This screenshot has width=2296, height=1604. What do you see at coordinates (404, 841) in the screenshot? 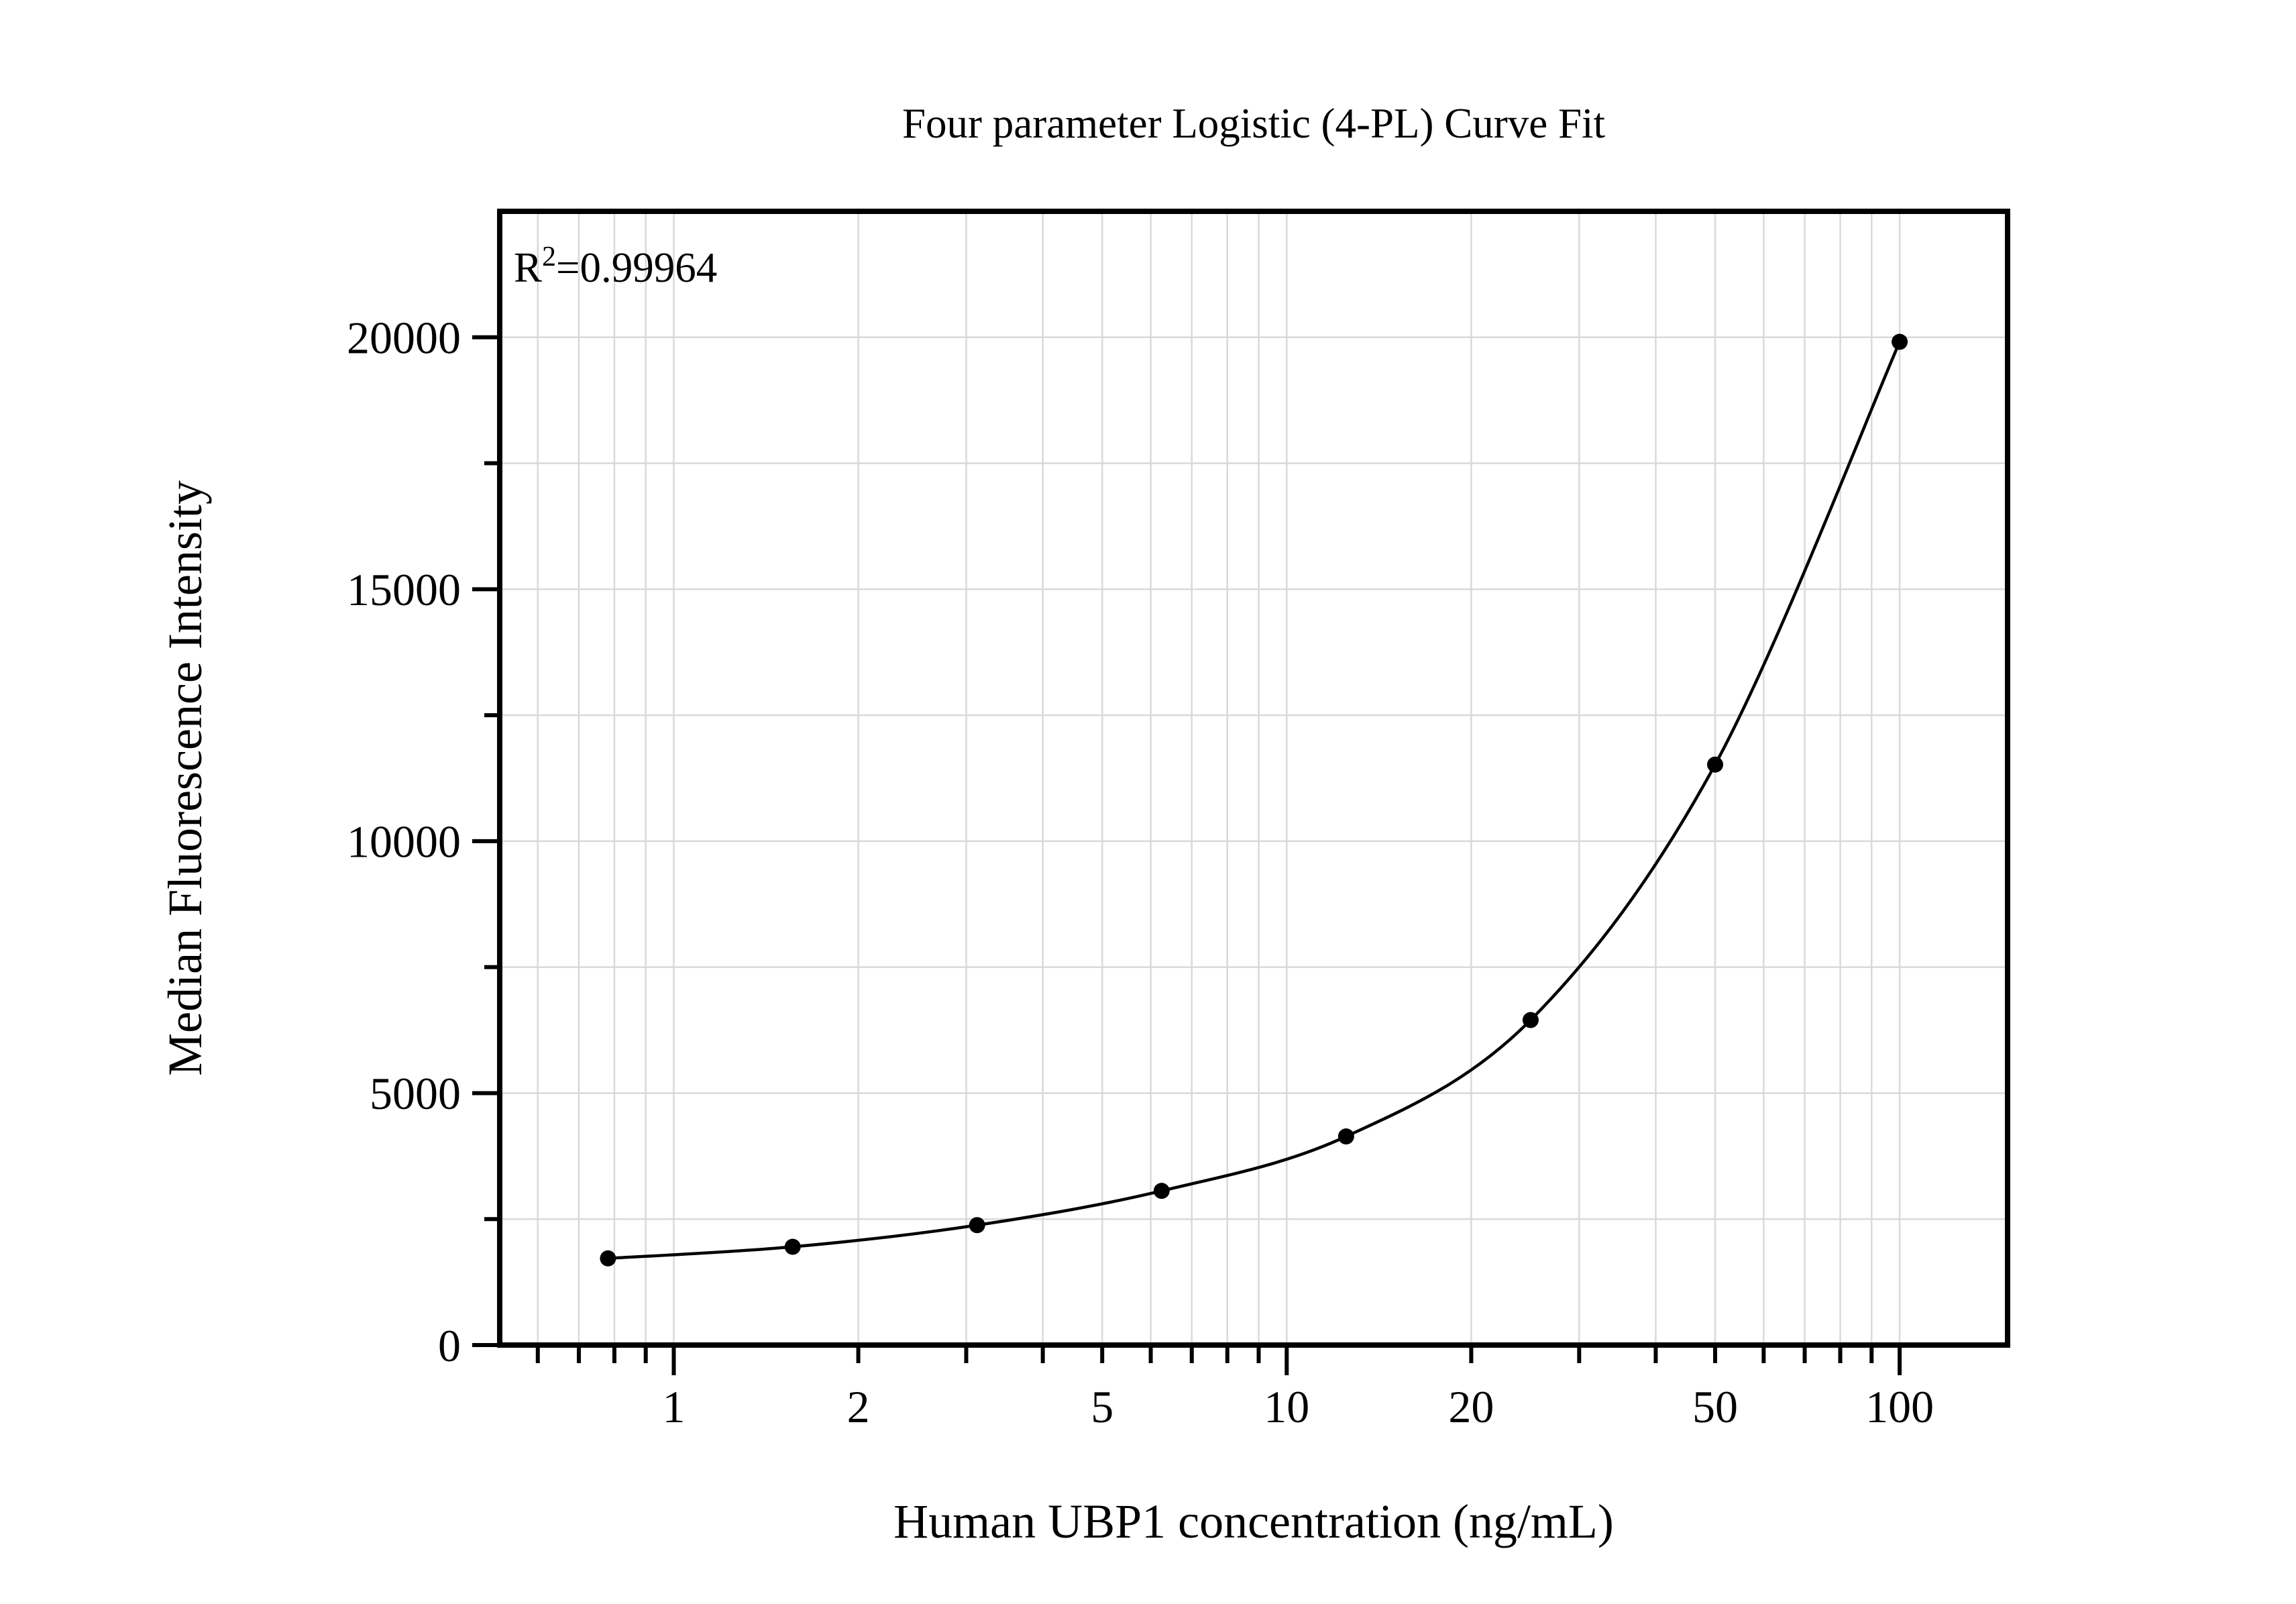
I see `y-tick-label: 10000` at bounding box center [404, 841].